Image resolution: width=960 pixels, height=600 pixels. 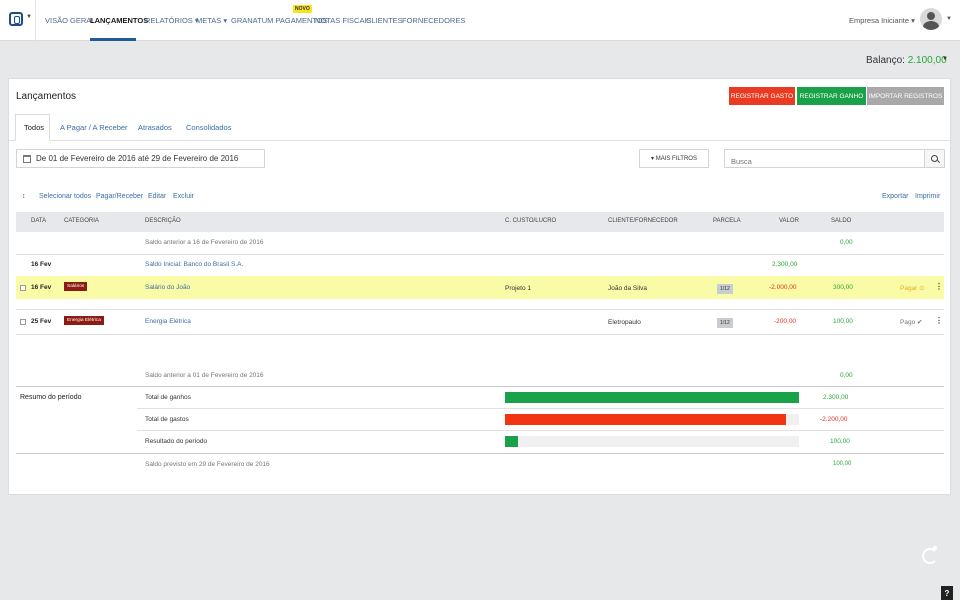 I want to click on row-balance: 100,00, so click(x=843, y=321).